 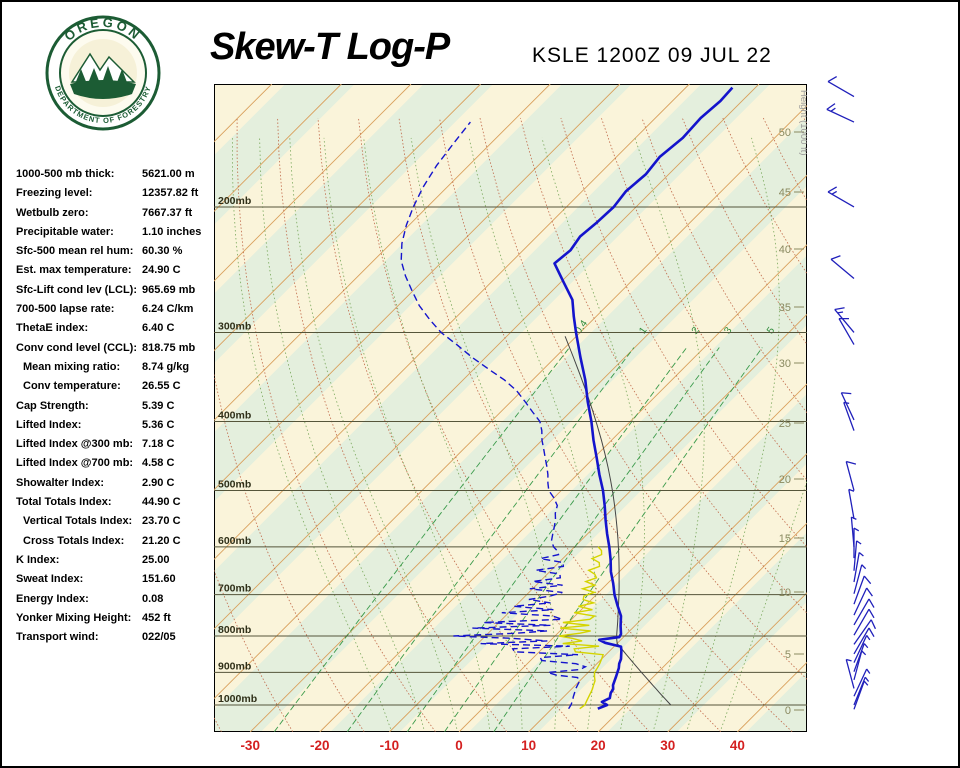 I want to click on index-row: Wetbulb zero: 7667.37 ft, so click(x=116, y=214).